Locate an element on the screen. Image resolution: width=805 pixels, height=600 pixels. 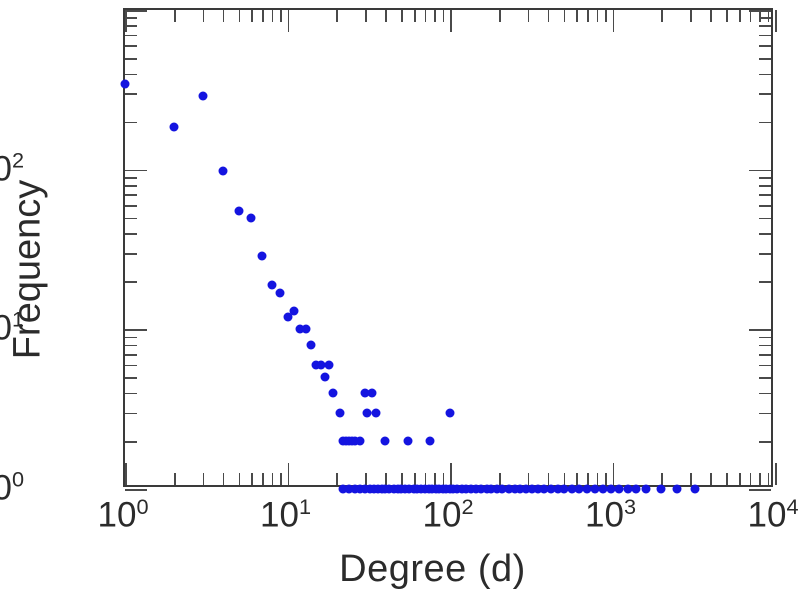
x-axis-title: Degree (d) is located at coordinates (402, 569).